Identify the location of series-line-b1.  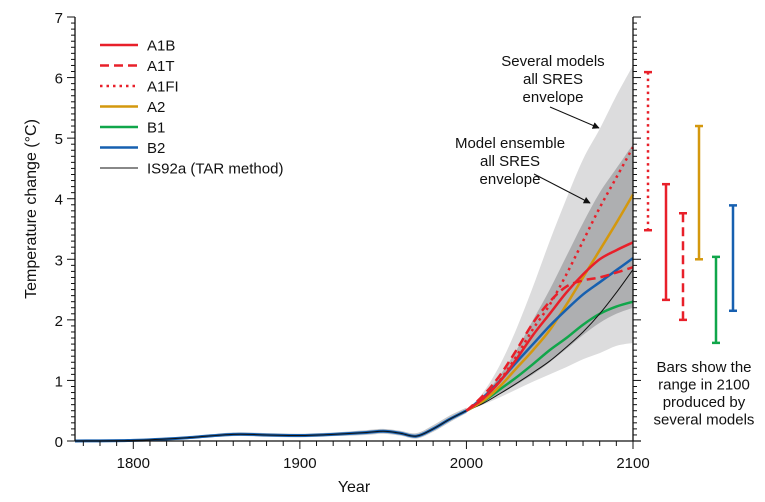
(549, 356).